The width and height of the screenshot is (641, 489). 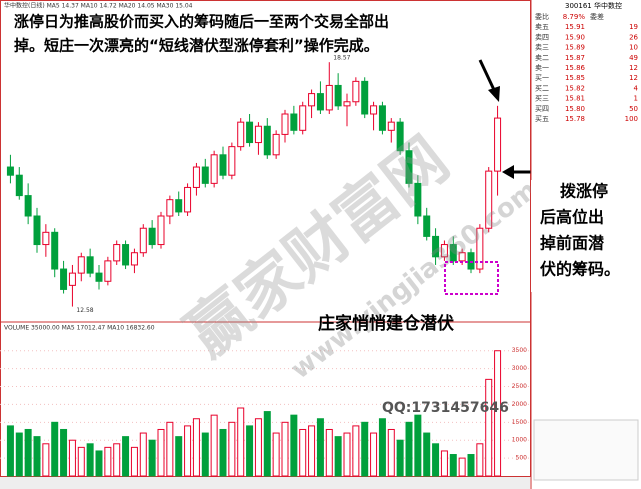 What do you see at coordinates (631, 119) in the screenshot?
I see `quote-cell: 100` at bounding box center [631, 119].